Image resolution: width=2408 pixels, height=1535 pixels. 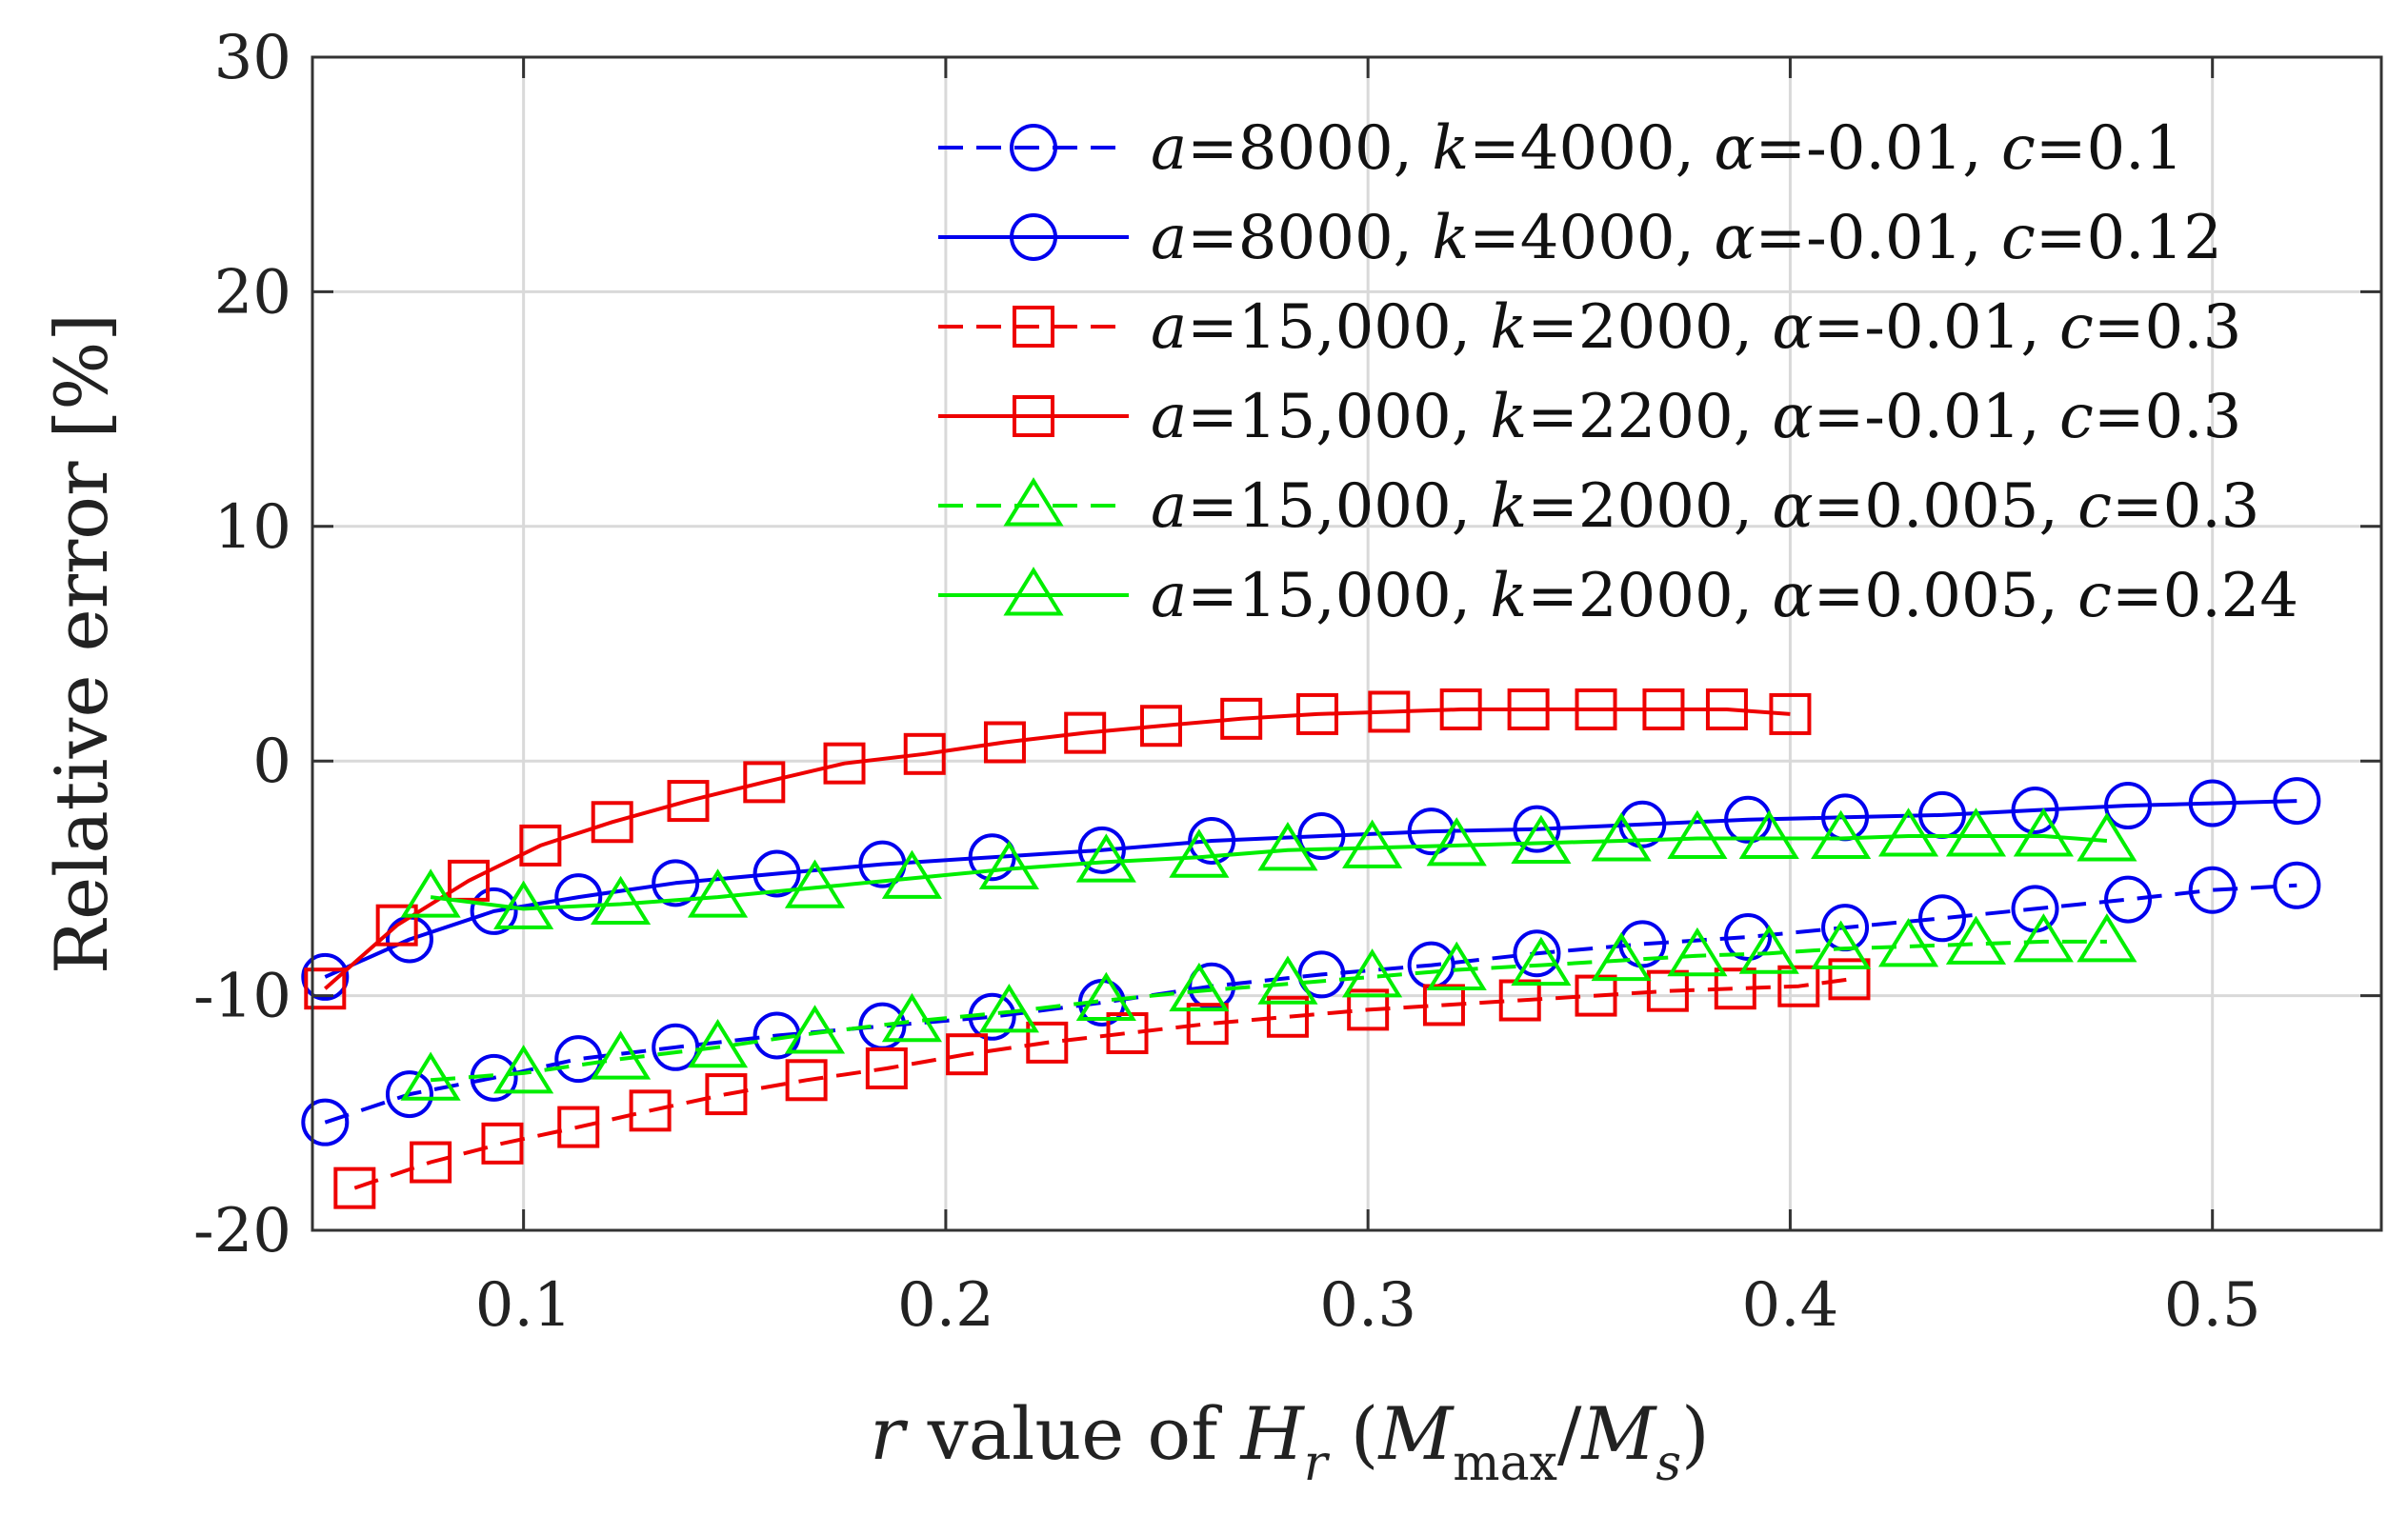 What do you see at coordinates (1696, 327) in the screenshot?
I see `legend-label: a=15,000, k=2000, α=-0.01, c=0.3` at bounding box center [1696, 327].